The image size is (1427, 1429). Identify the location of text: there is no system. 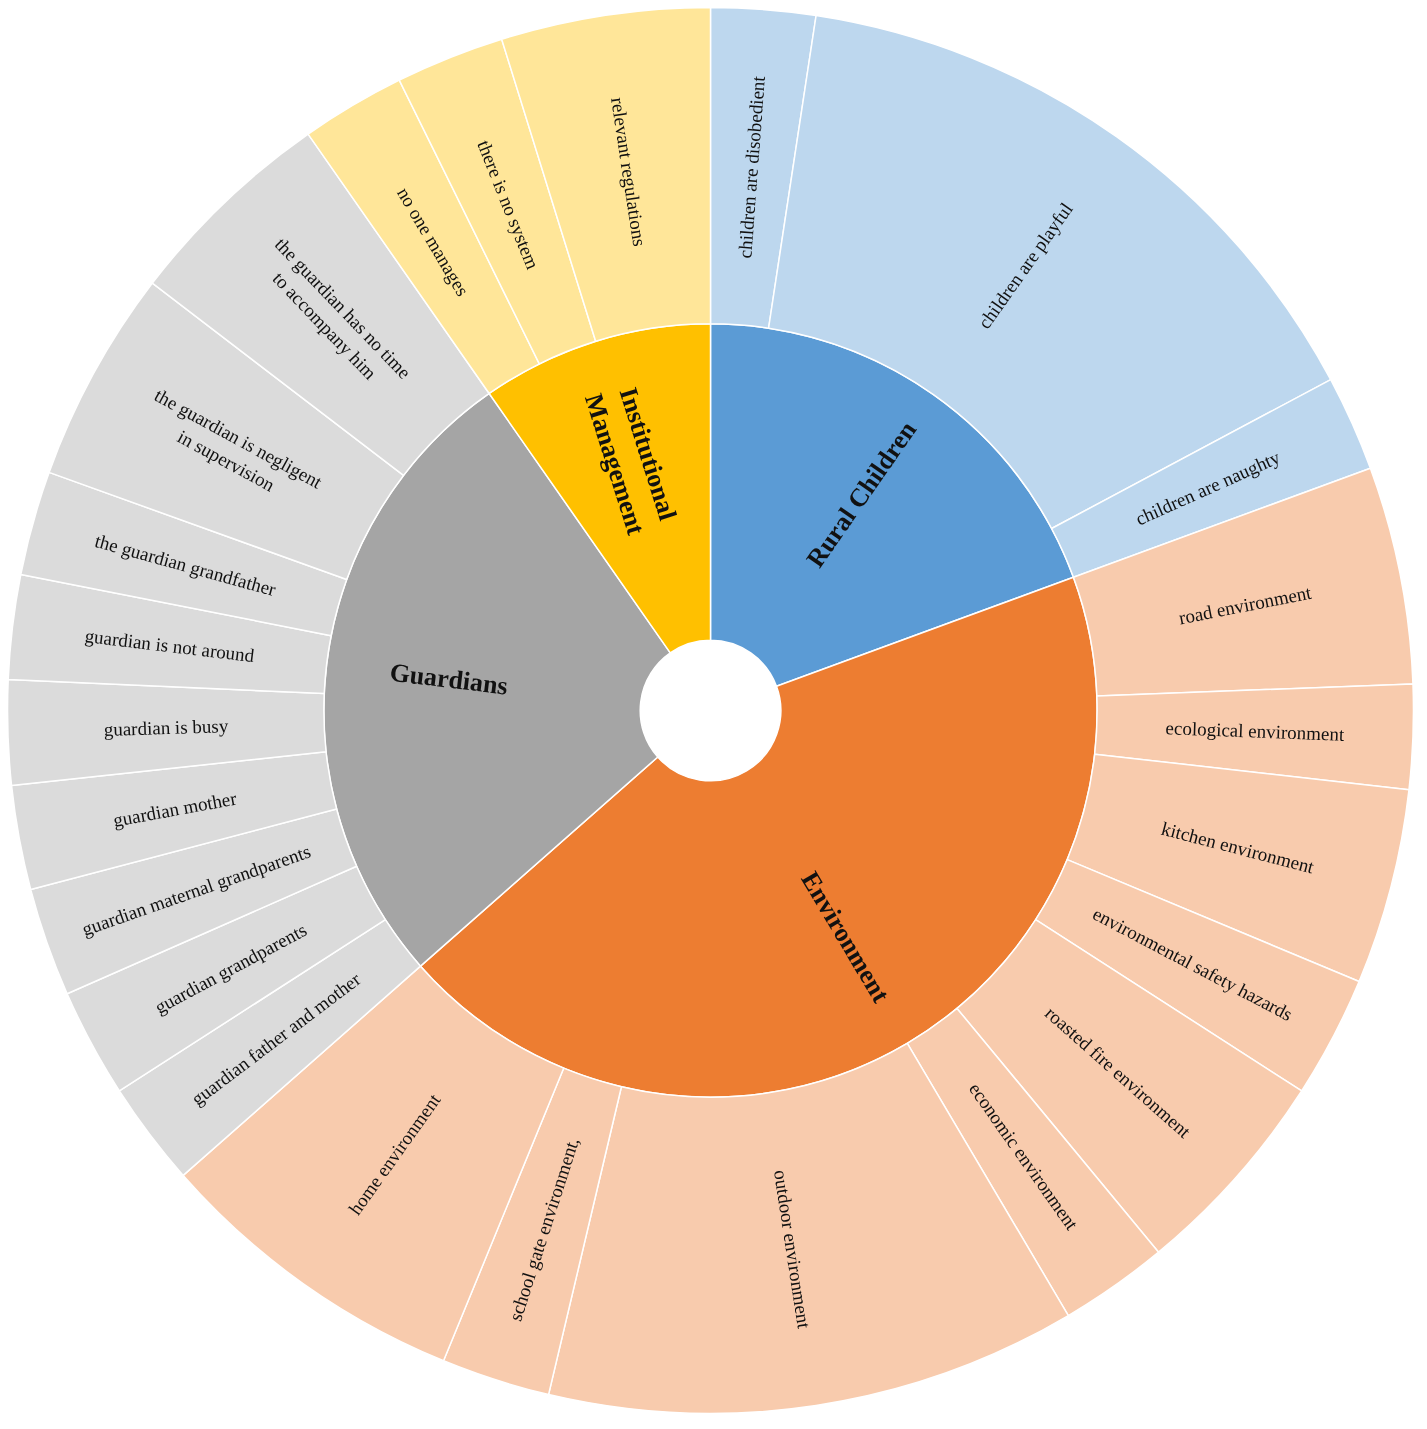
(508, 205).